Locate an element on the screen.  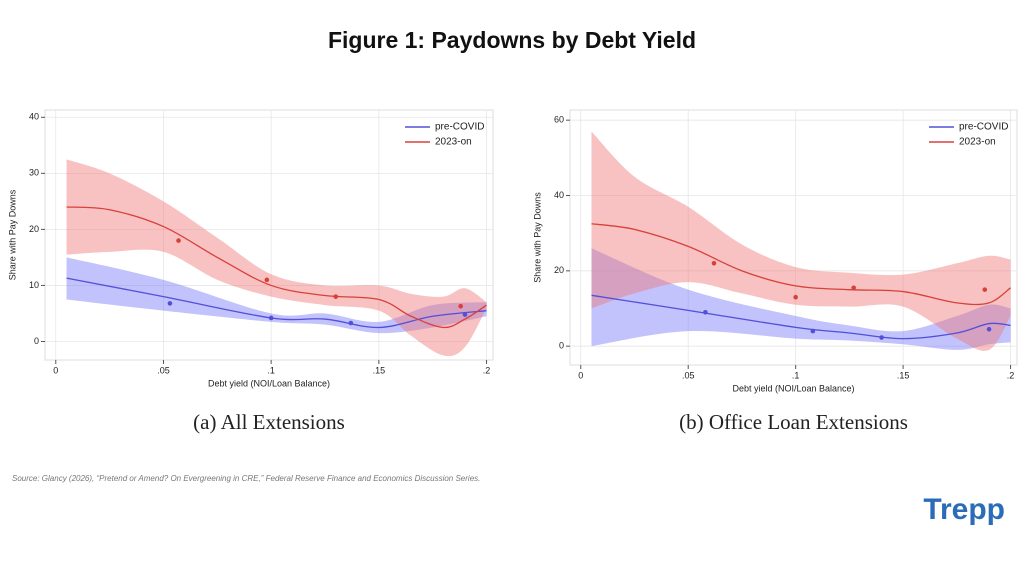
y-tick-label: 60 is located at coordinates (559, 120).